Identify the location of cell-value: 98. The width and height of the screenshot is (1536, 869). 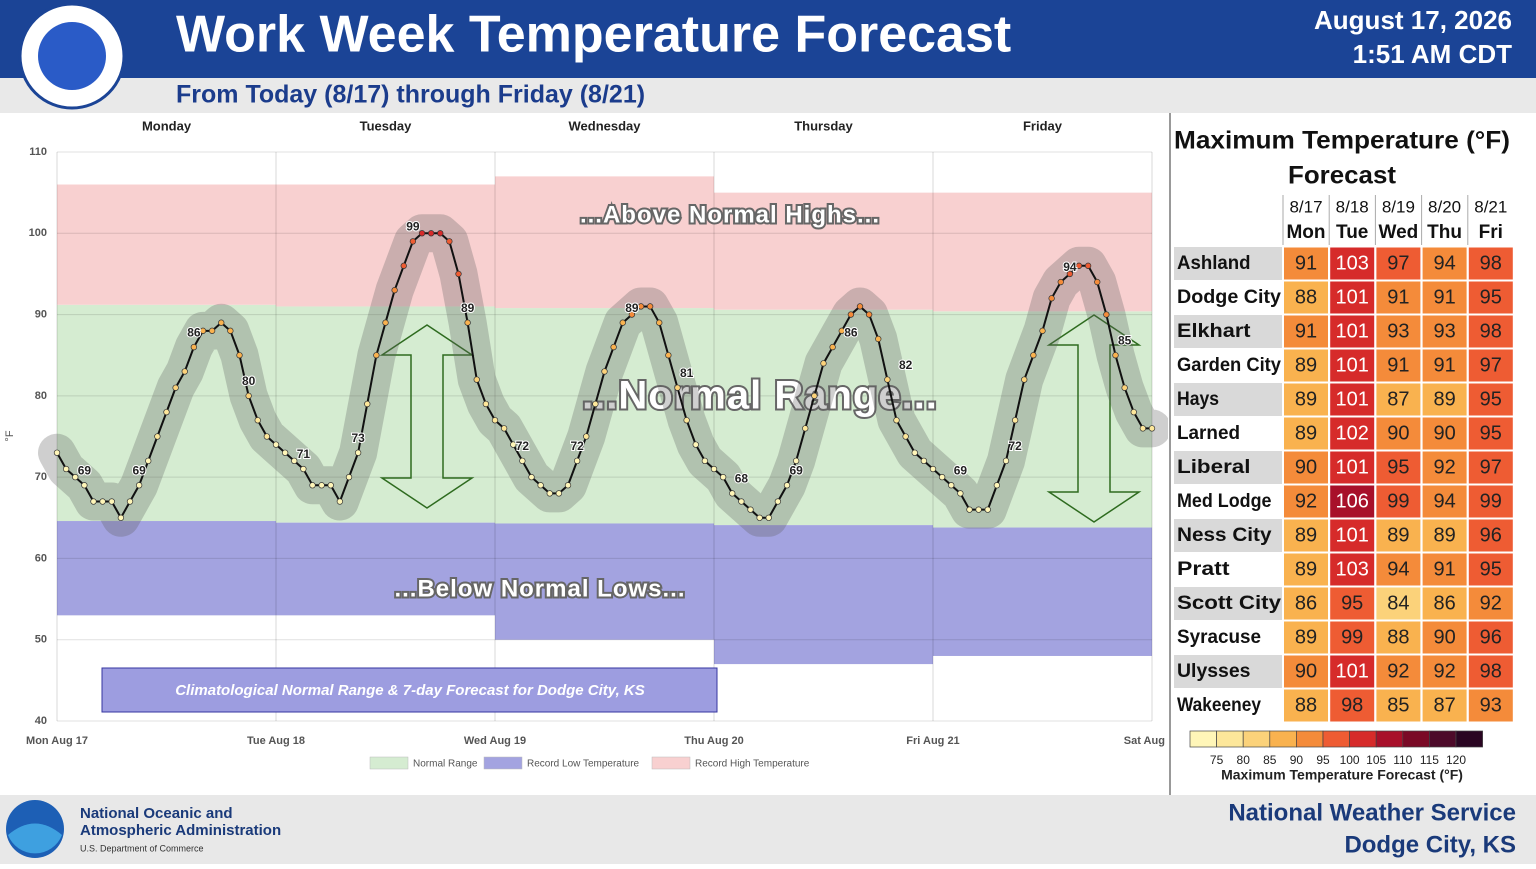
(1491, 671).